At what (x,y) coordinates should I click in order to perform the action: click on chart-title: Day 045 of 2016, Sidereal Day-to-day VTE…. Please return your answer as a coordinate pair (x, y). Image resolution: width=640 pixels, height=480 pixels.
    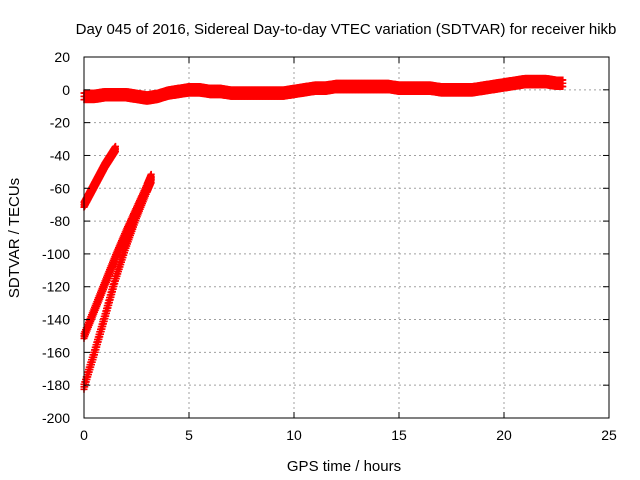
    Looking at the image, I should click on (346, 29).